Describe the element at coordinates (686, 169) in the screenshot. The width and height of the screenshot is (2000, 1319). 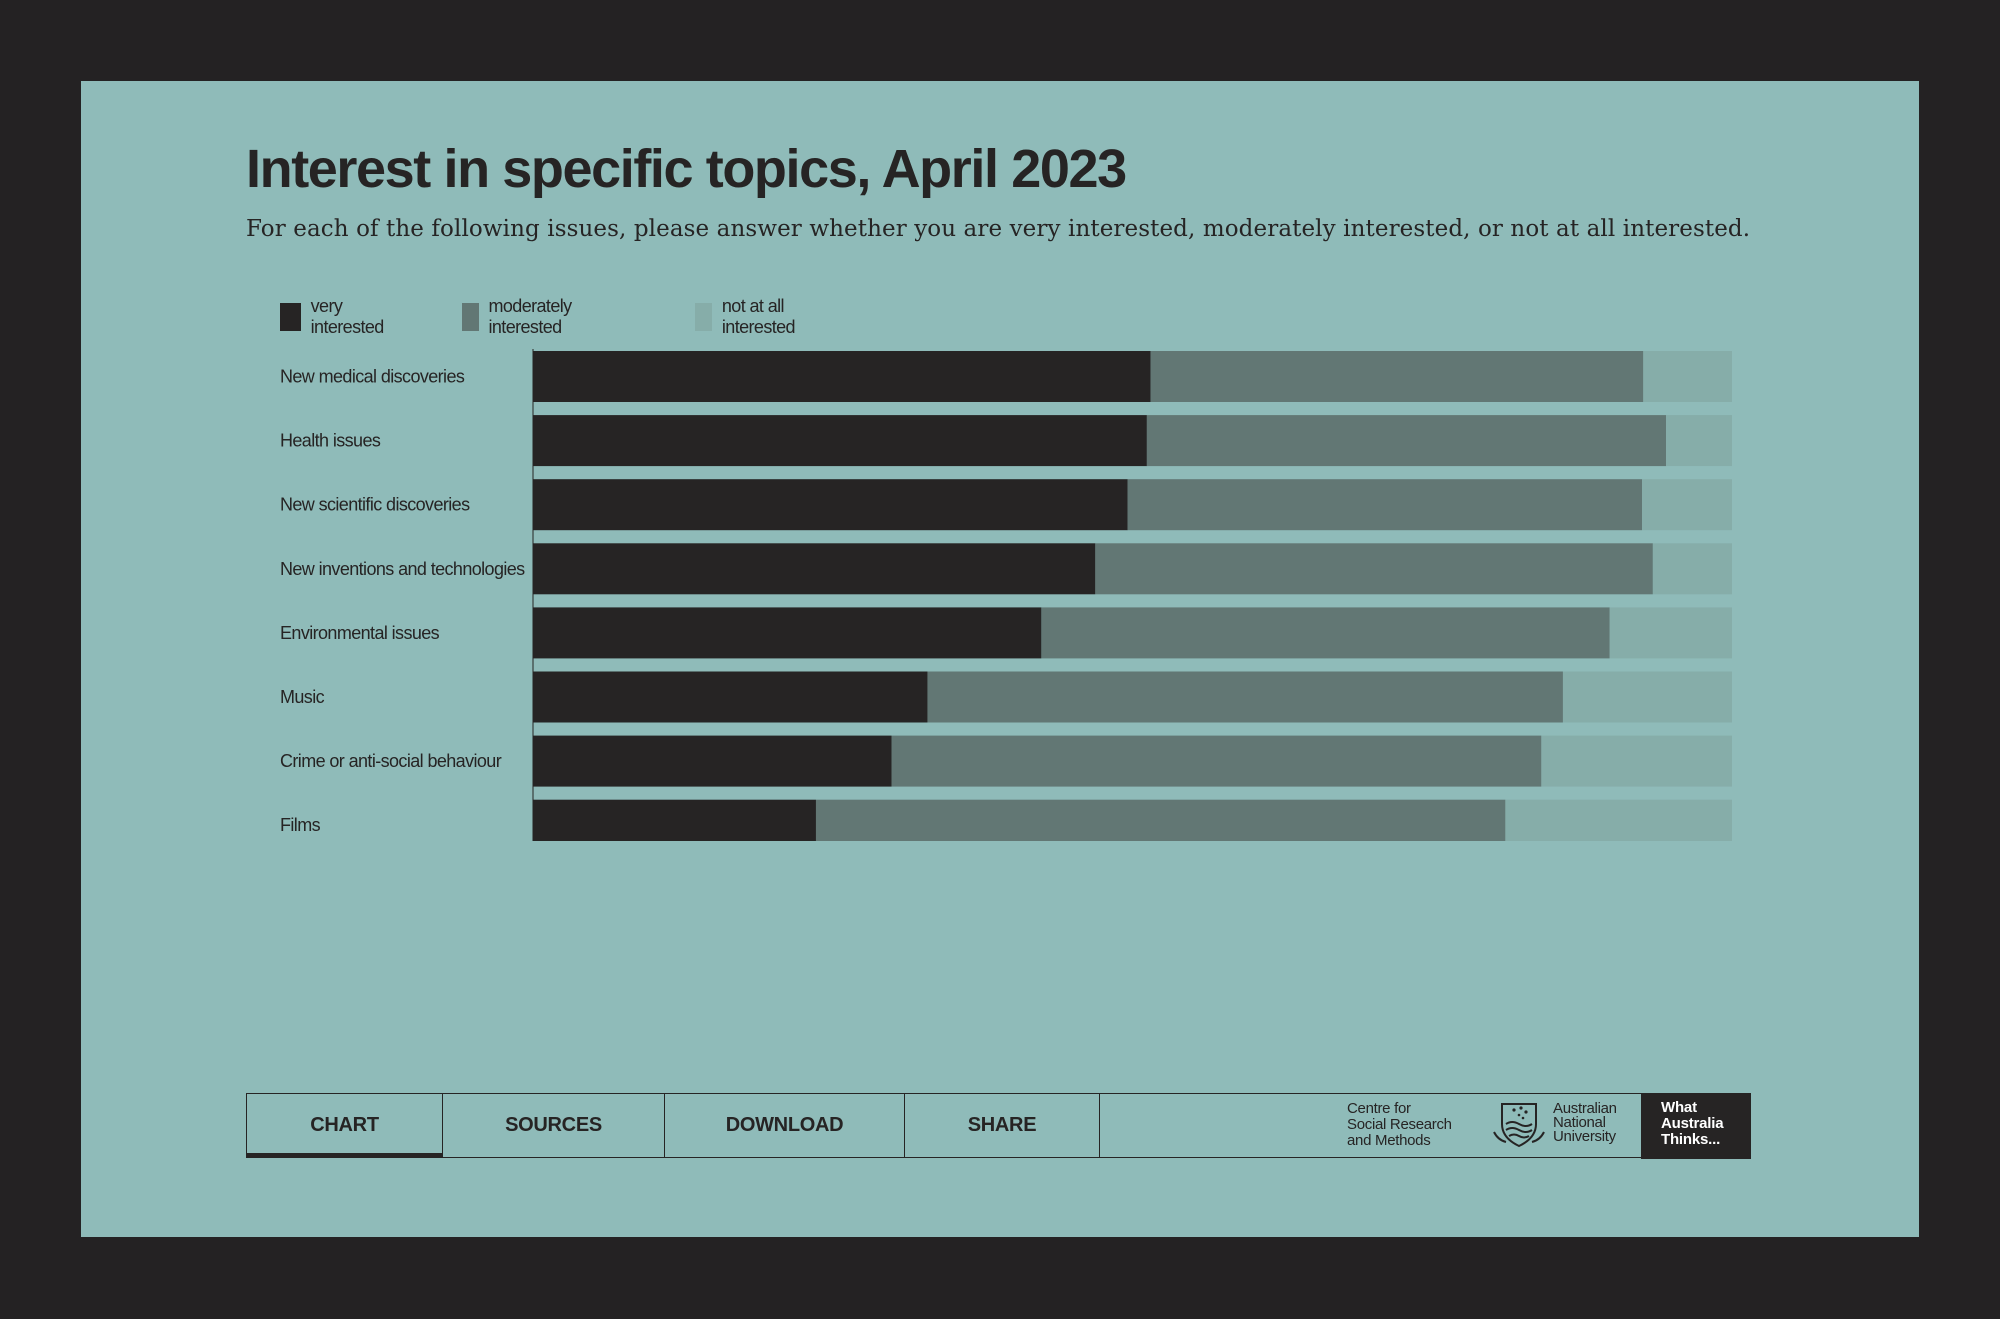
I see `chart-title: Interest in specific topics, April 2023` at that location.